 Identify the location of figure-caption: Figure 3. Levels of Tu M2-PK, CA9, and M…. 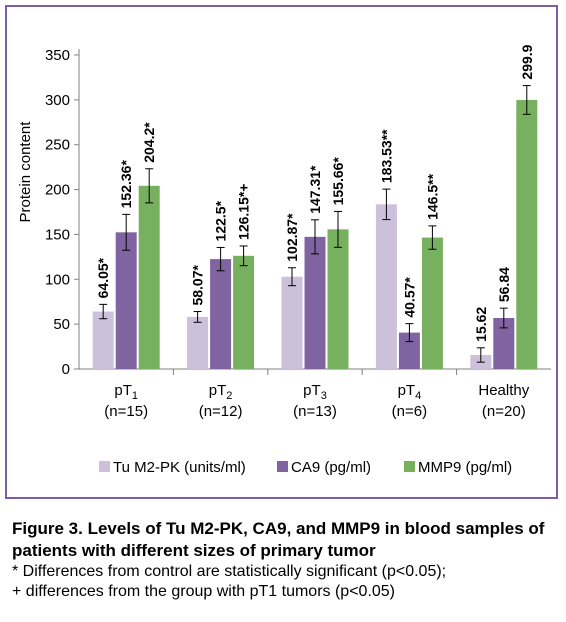
(278, 539).